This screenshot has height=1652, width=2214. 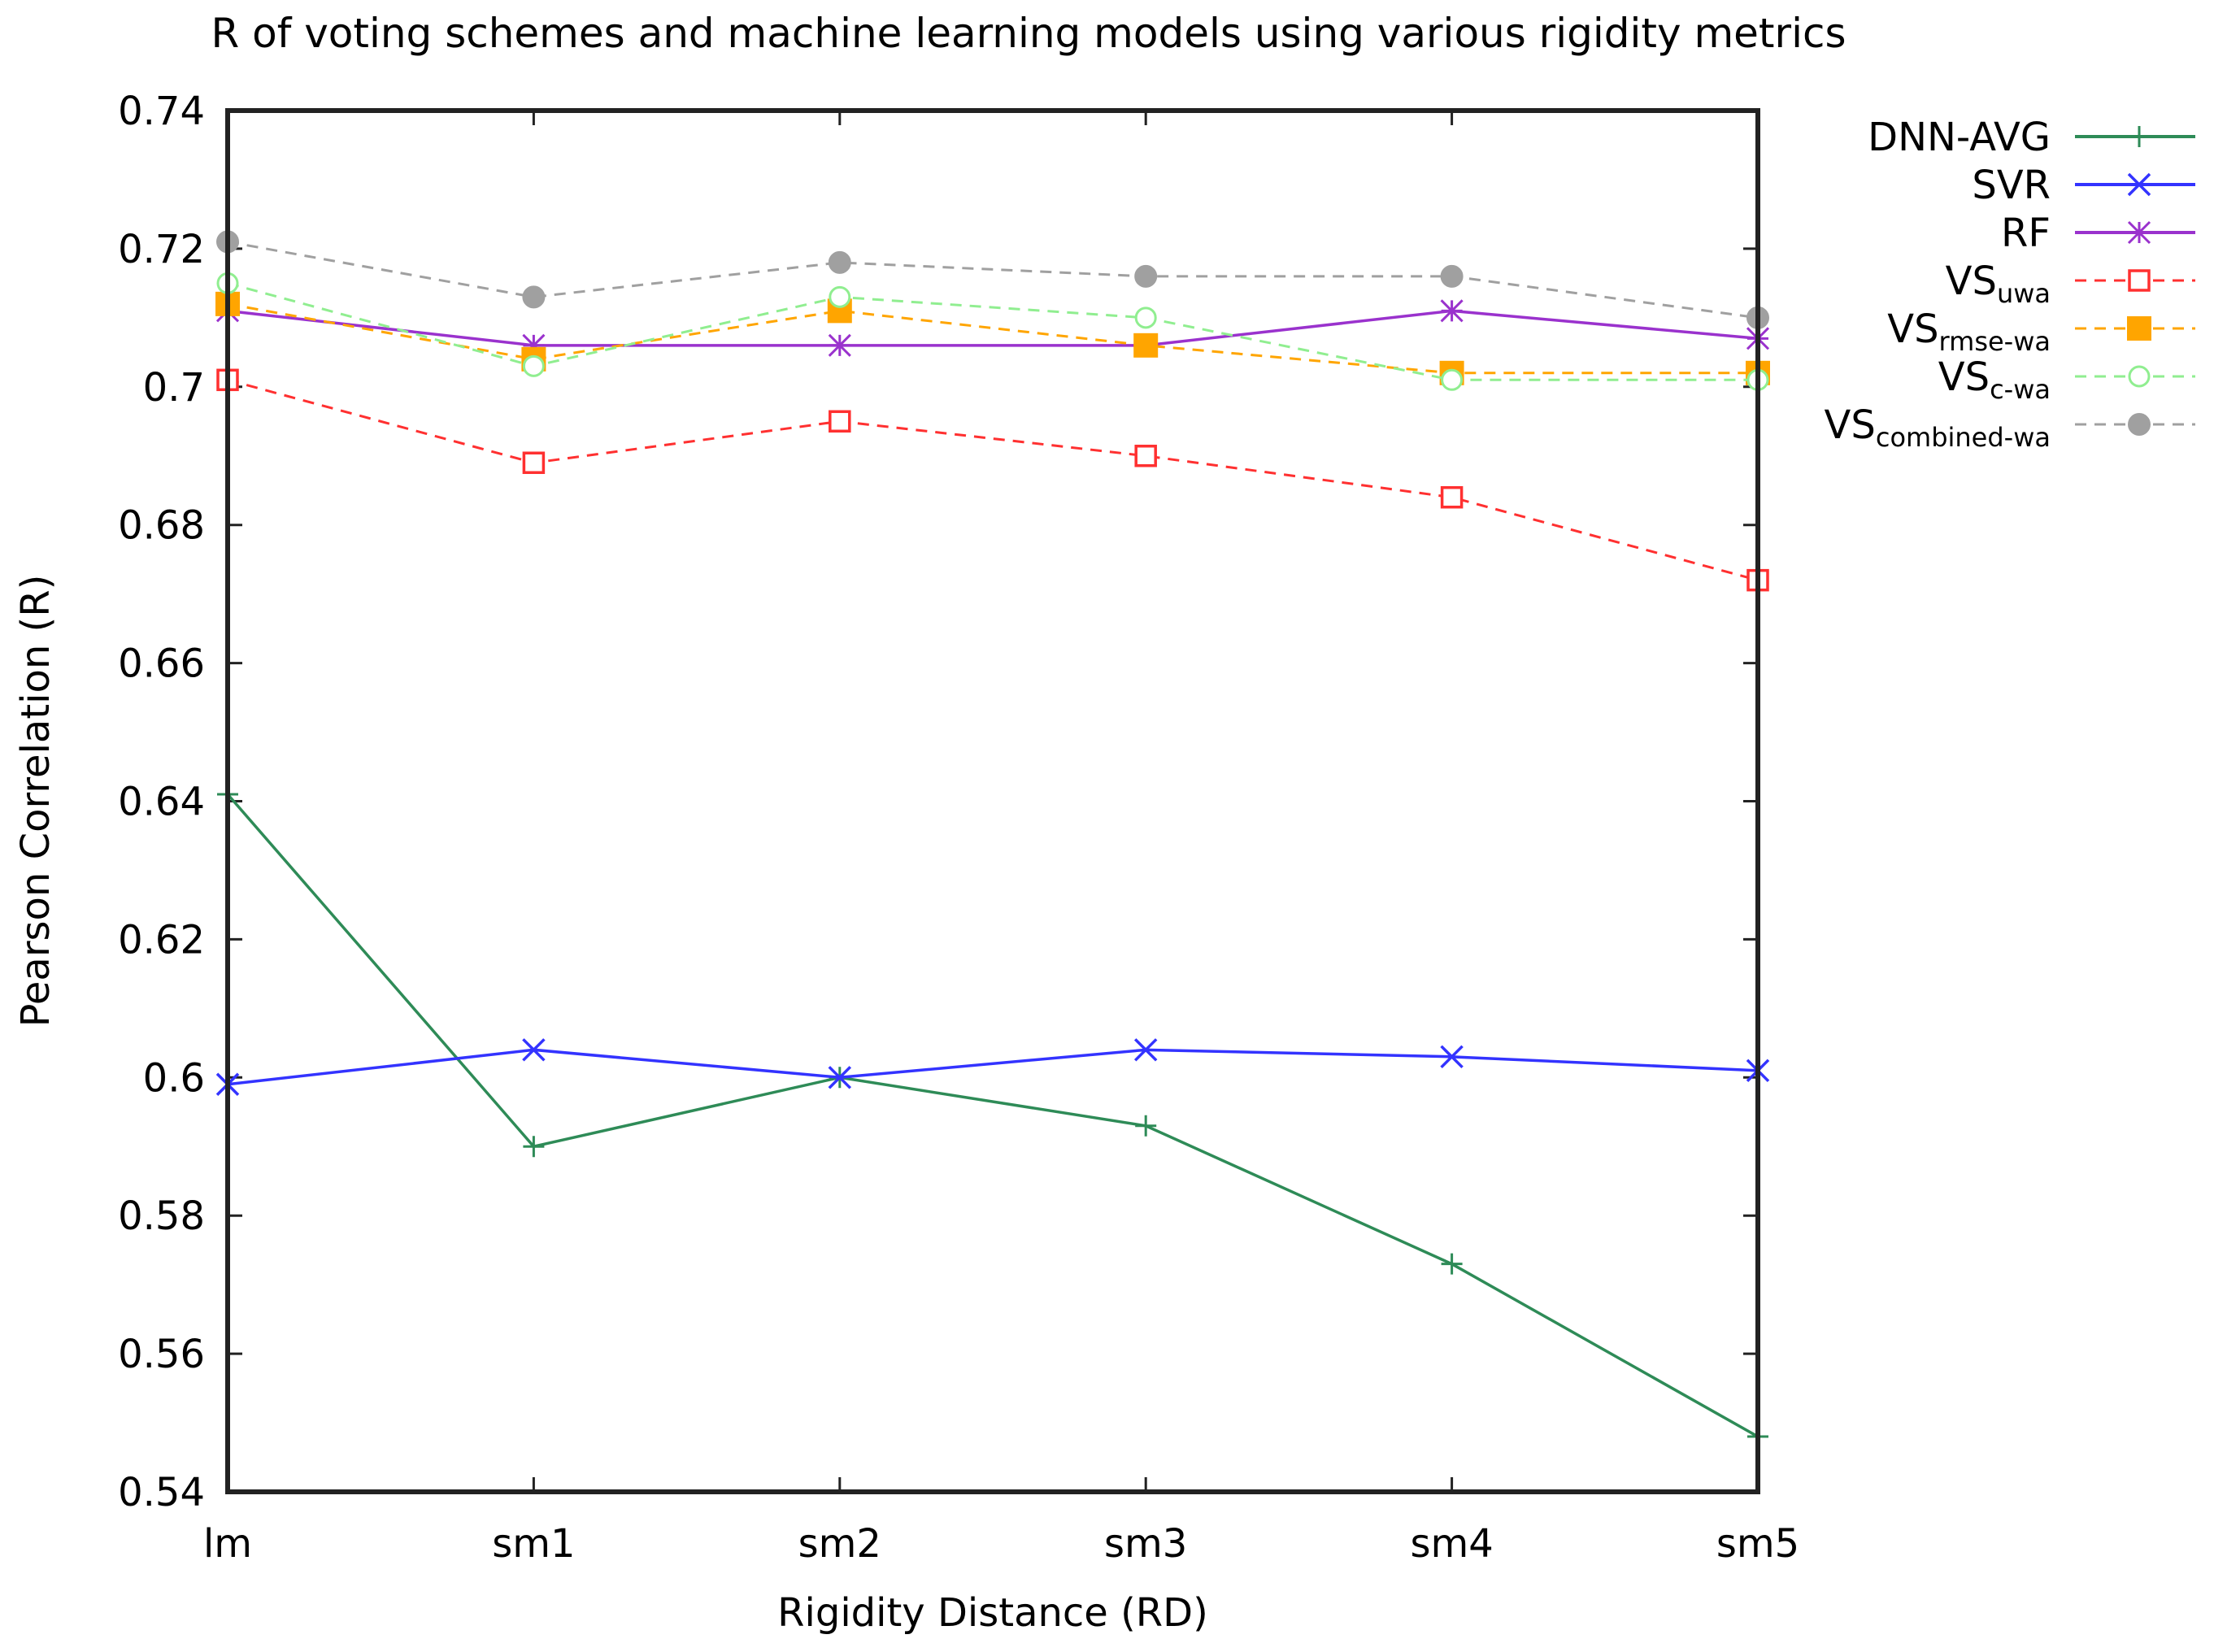 What do you see at coordinates (1145, 1544) in the screenshot?
I see `x-tick-label: sm3` at bounding box center [1145, 1544].